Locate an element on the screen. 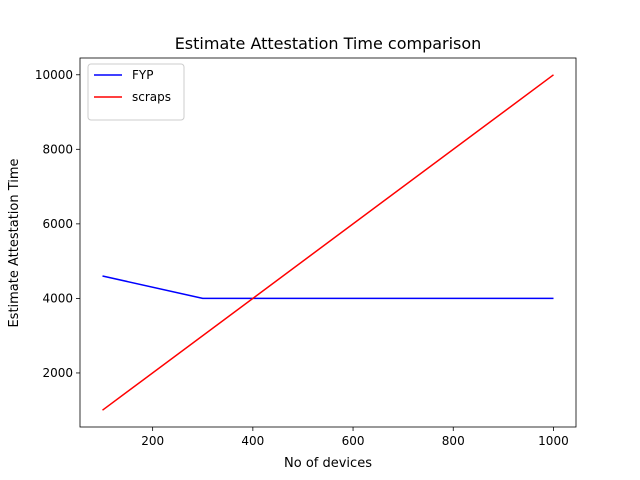 The image size is (640, 480). chart-title: Estimate Attestation Time comparison is located at coordinates (328, 43).